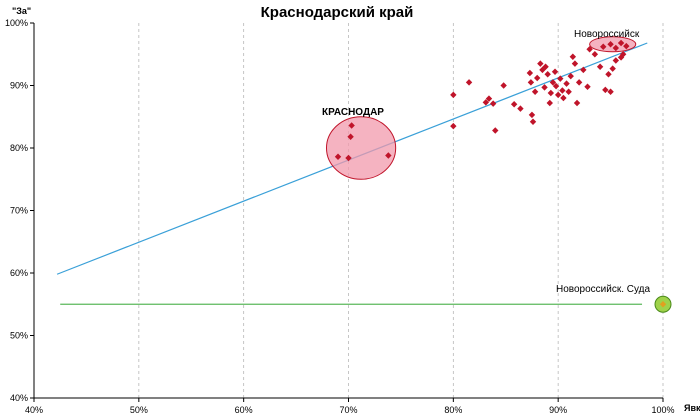 This screenshot has height=419, width=700. Describe the element at coordinates (353, 112) in the screenshot. I see `annotation-krasnodar: КРАСНОДАР` at that location.